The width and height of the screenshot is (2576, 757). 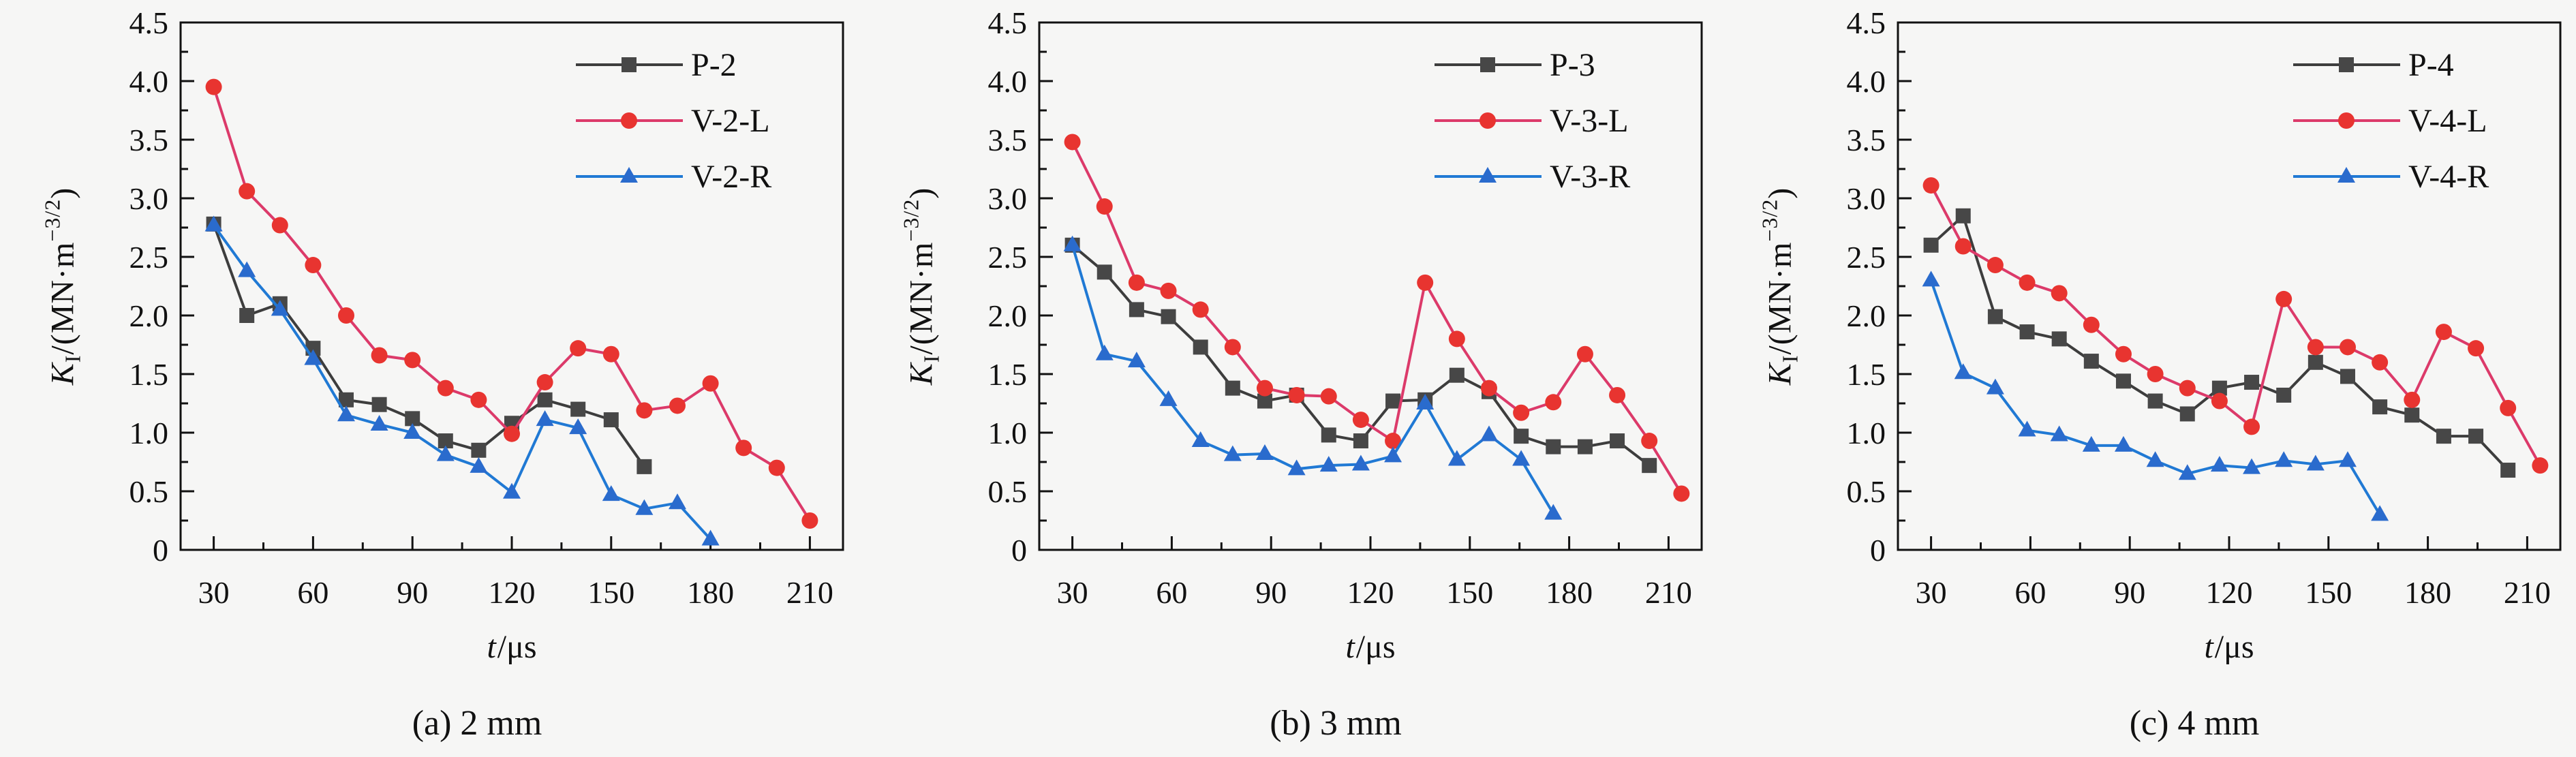 I want to click on y-tick-label: 3.0, so click(x=1008, y=198).